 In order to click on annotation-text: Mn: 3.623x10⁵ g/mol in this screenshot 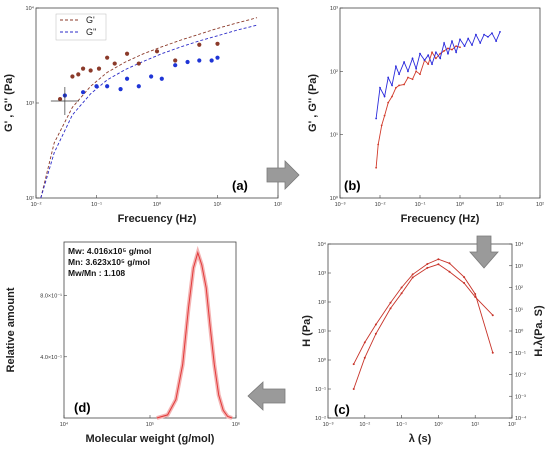, I will do `click(109, 262)`.